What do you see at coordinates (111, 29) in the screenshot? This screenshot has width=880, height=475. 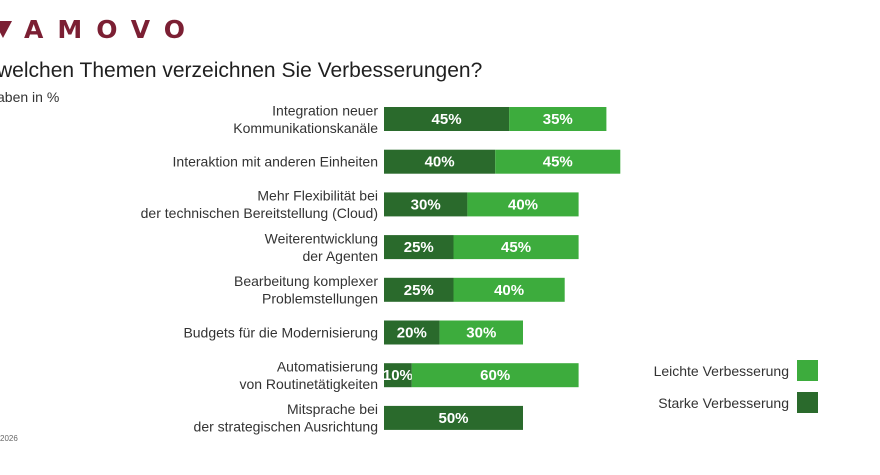 I see `logo-text: AMOVO` at bounding box center [111, 29].